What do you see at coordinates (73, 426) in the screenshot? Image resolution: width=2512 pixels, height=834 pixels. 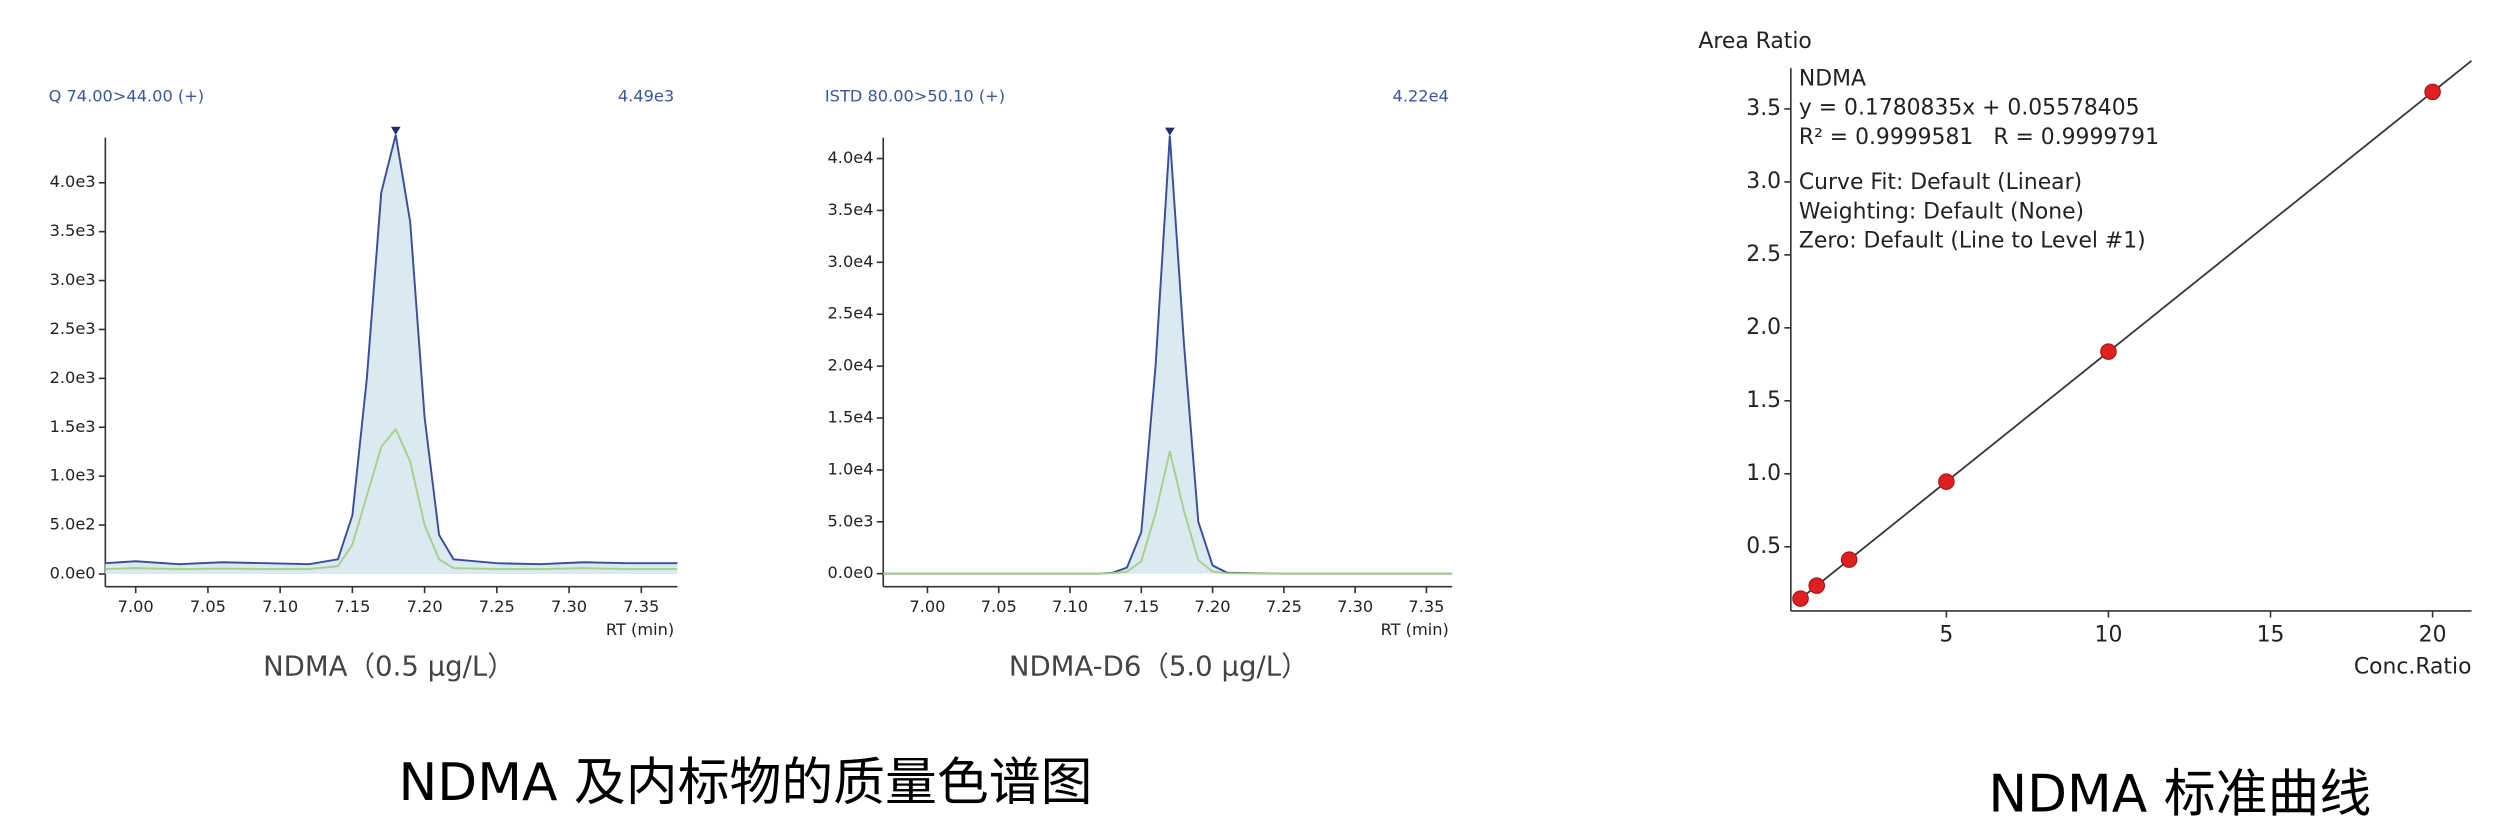 I see `y-tick-label: 1.5e3` at bounding box center [73, 426].